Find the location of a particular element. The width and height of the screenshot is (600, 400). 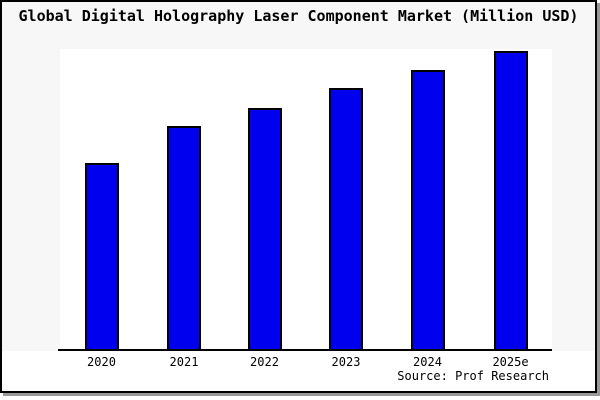

x-axis-line is located at coordinates (305, 350).